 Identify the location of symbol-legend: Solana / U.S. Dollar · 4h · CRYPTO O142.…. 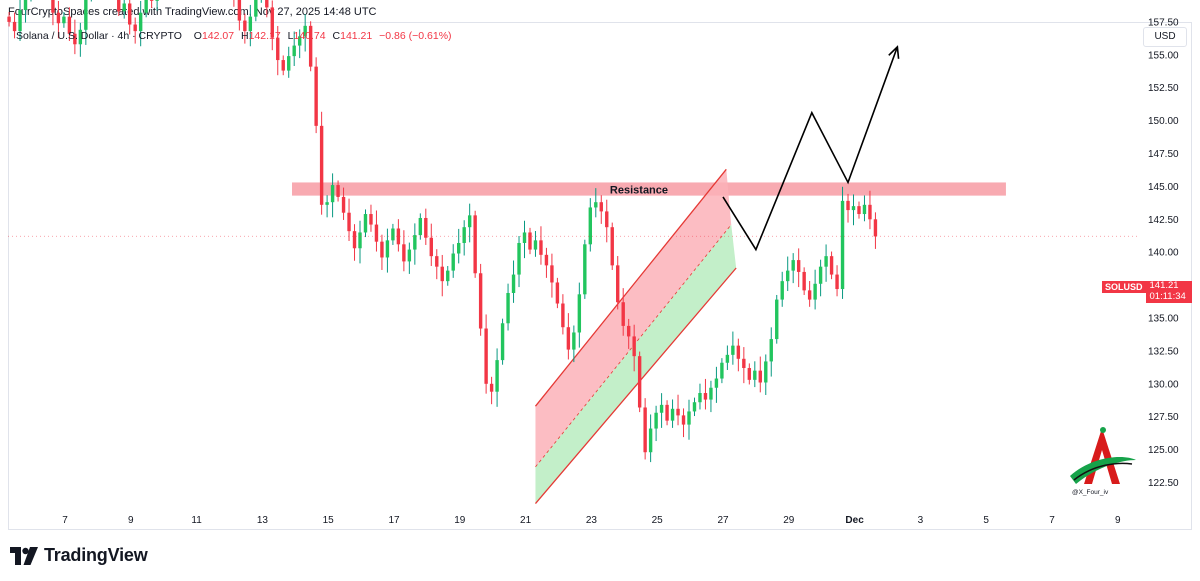
(234, 36).